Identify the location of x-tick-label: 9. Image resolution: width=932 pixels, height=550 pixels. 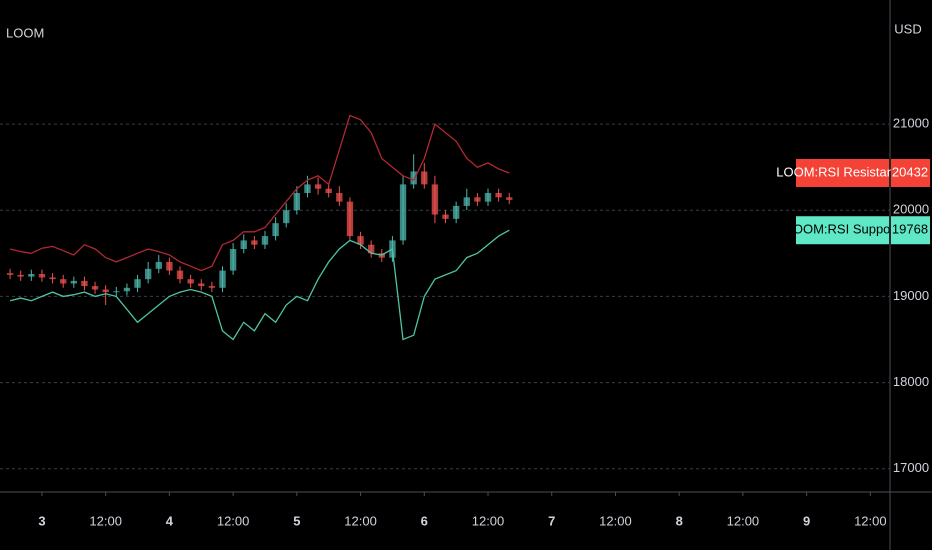
(806, 520).